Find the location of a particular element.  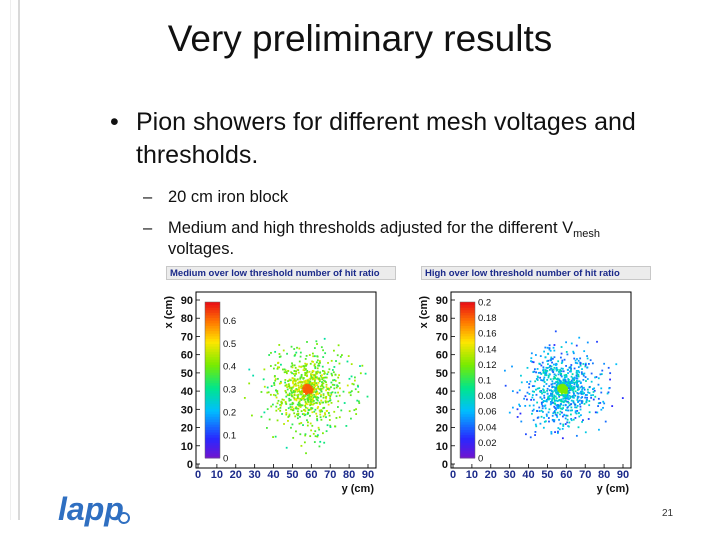

y-tick-label: 30 is located at coordinates (187, 410).